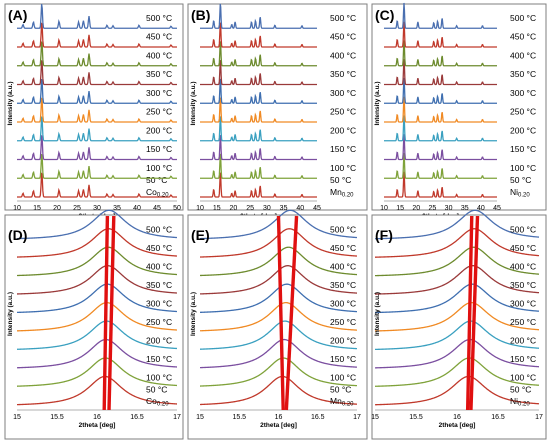  What do you see at coordinates (342, 193) in the screenshot?
I see `sample-label: Mn0.20` at bounding box center [342, 193].